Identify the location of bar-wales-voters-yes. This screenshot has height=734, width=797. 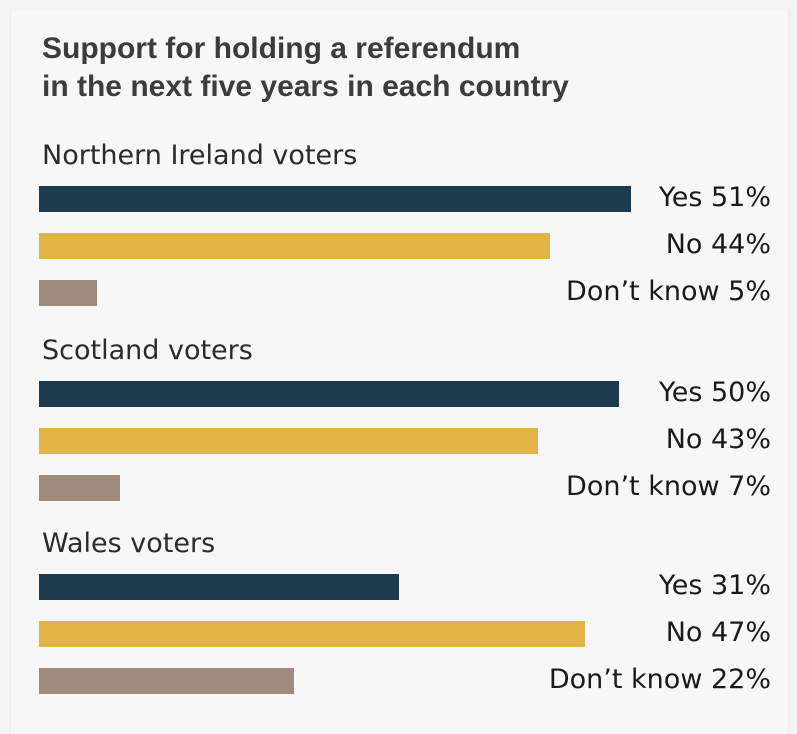
(219, 587).